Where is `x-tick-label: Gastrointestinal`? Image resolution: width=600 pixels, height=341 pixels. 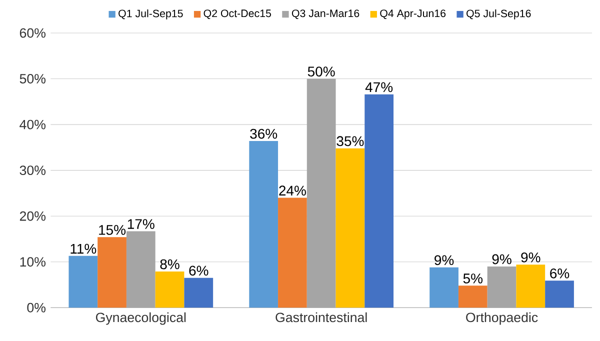
x-tick-label: Gastrointestinal is located at coordinates (321, 317).